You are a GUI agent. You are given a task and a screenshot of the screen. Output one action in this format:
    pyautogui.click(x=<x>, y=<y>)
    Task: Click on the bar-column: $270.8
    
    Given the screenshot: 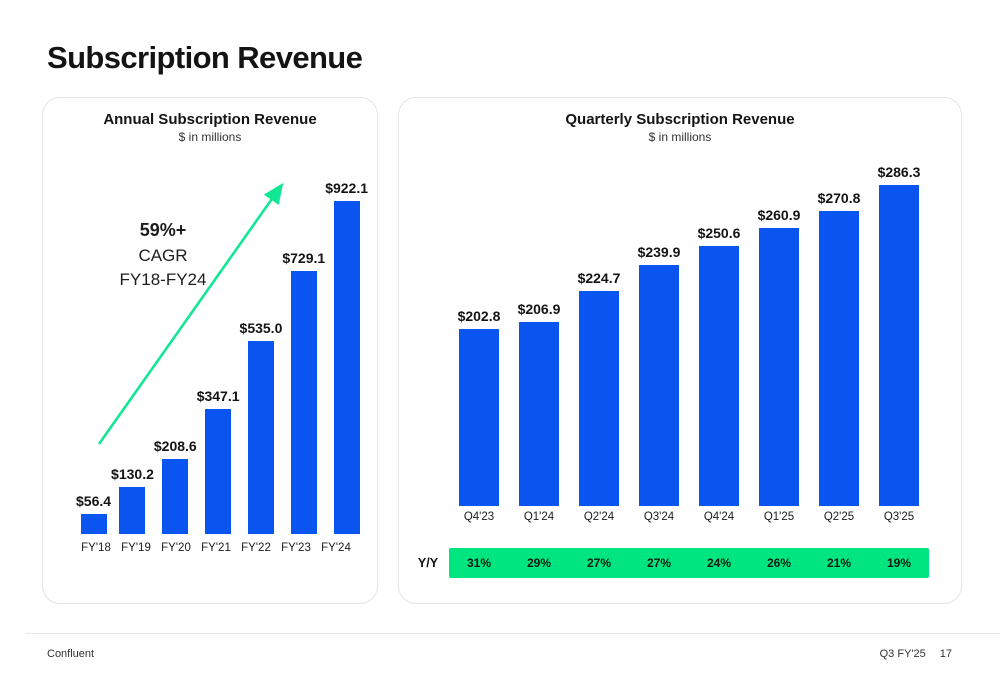 What is the action you would take?
    pyautogui.click(x=839, y=333)
    